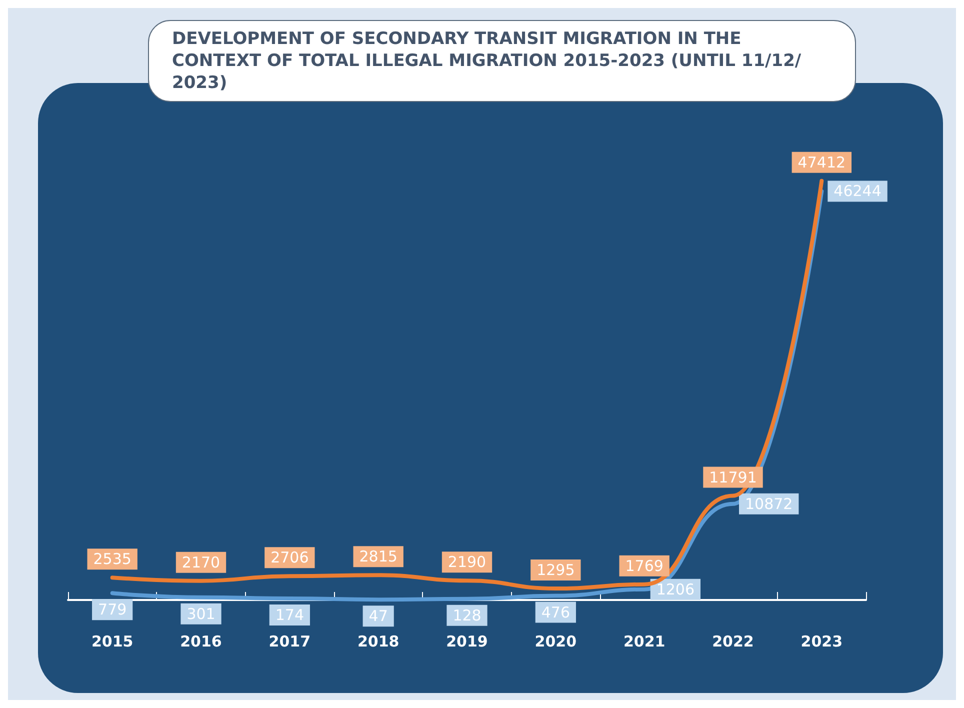  I want to click on x-tick-label: 2015, so click(112, 641).